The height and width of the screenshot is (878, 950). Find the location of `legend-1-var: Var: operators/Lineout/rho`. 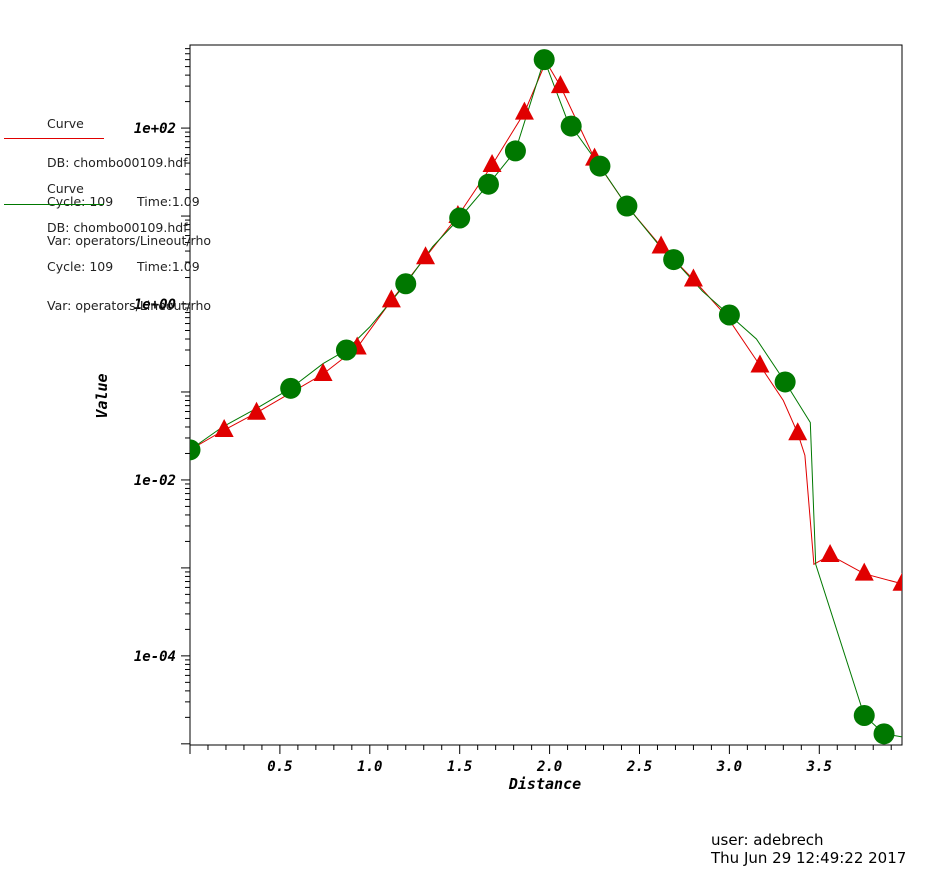

legend-1-var: Var: operators/Lineout/rho is located at coordinates (129, 240).